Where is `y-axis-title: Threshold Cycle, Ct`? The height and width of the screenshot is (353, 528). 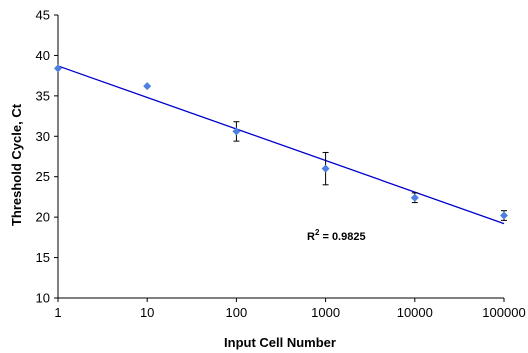 y-axis-title: Threshold Cycle, Ct is located at coordinates (16, 164).